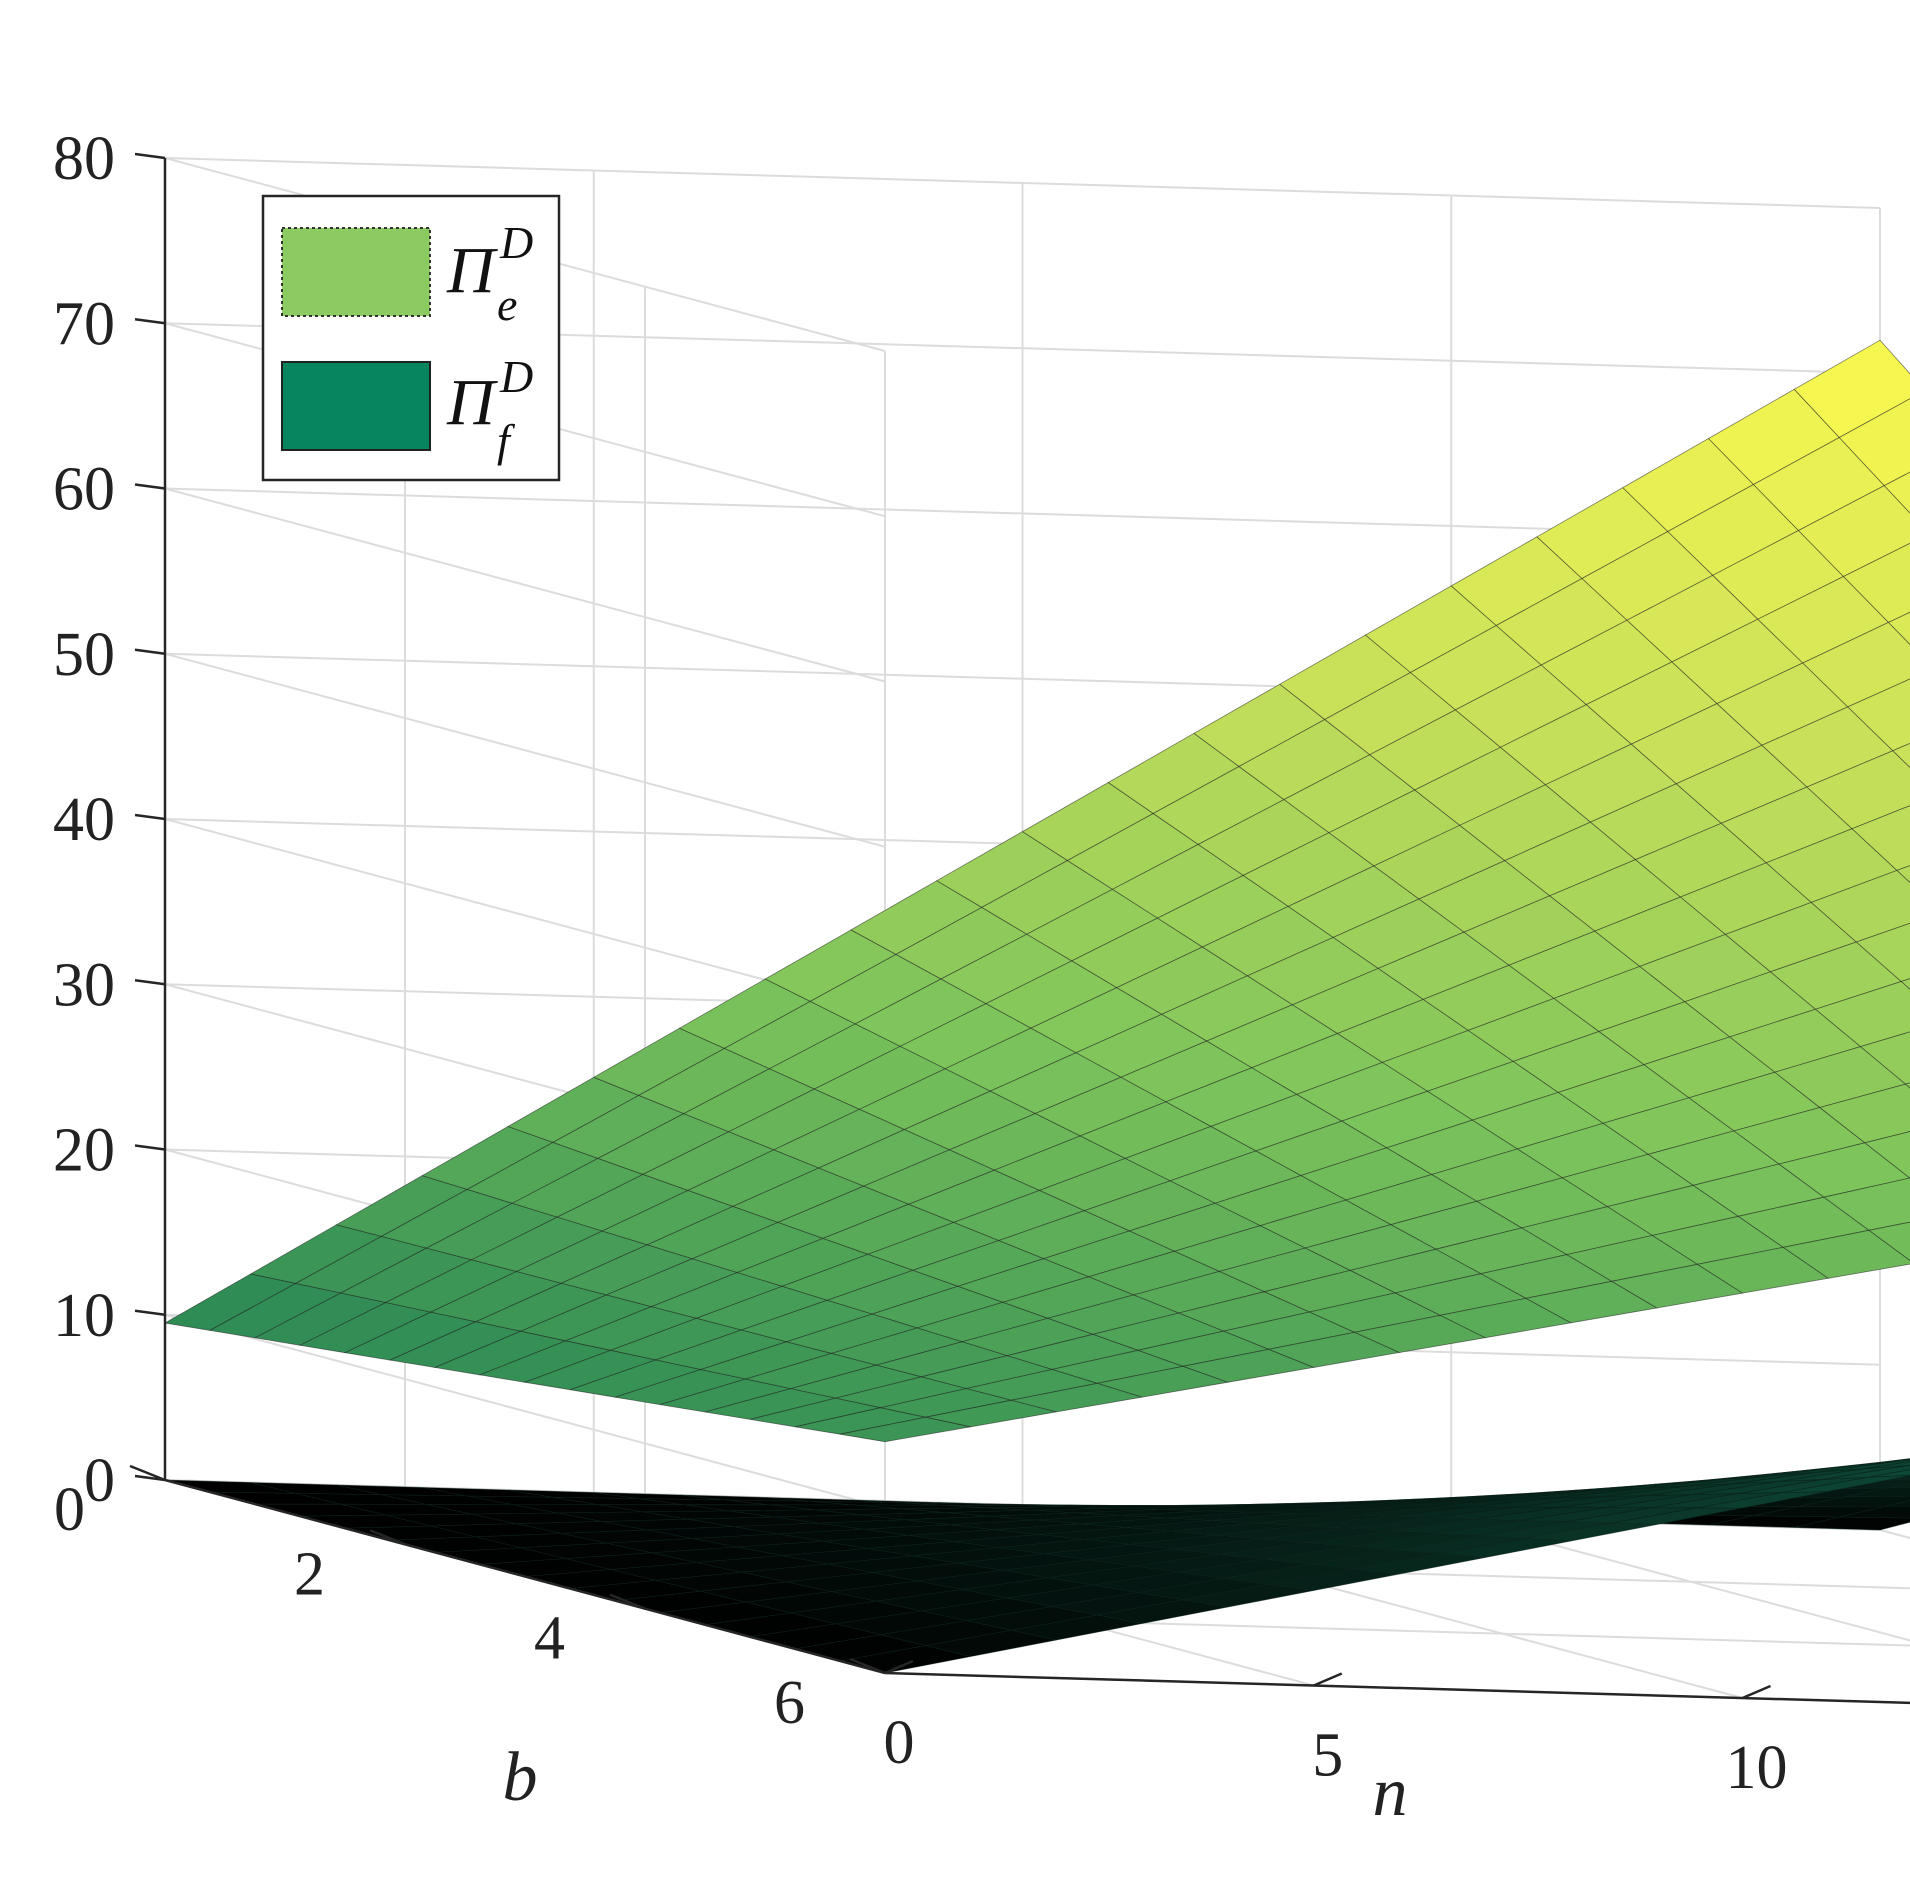 The image size is (1910, 1884). I want to click on b-tick-label: 4, so click(549, 1639).